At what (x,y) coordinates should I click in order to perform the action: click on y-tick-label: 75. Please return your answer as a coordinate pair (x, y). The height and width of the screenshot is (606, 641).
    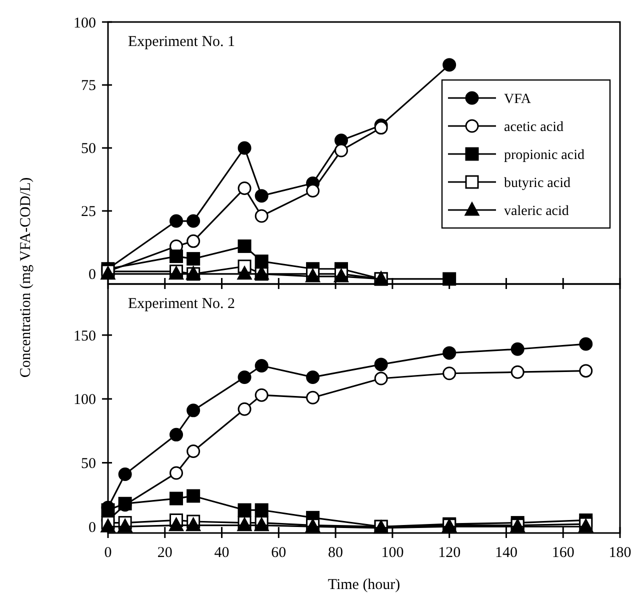
    Looking at the image, I should click on (88, 86).